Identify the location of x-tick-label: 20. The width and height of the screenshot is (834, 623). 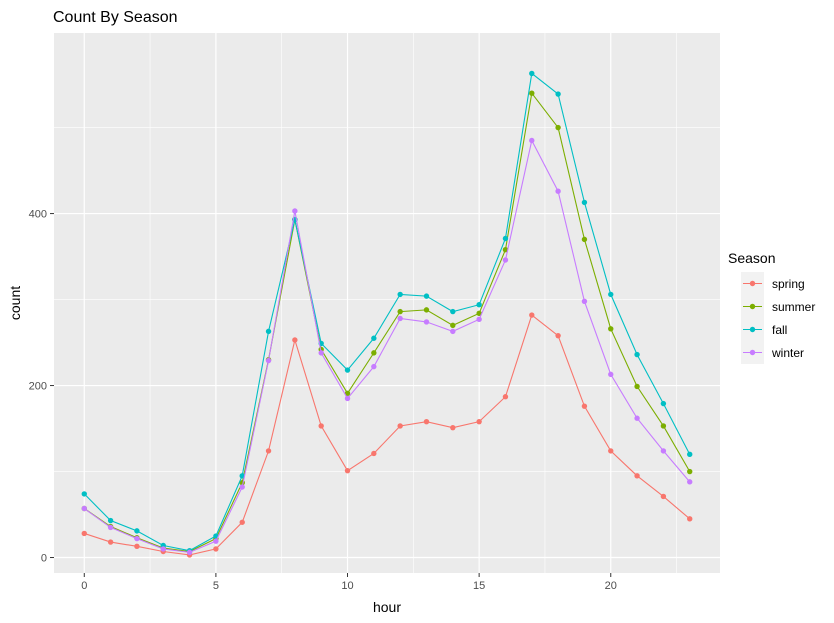
(611, 586).